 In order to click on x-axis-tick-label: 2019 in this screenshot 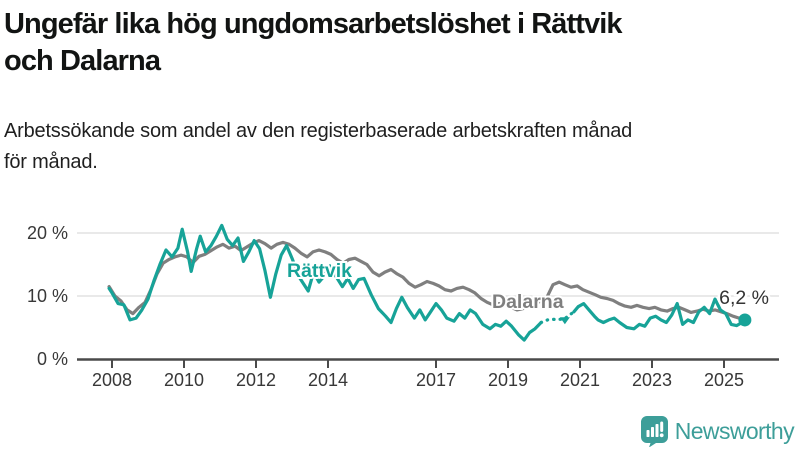, I will do `click(508, 380)`.